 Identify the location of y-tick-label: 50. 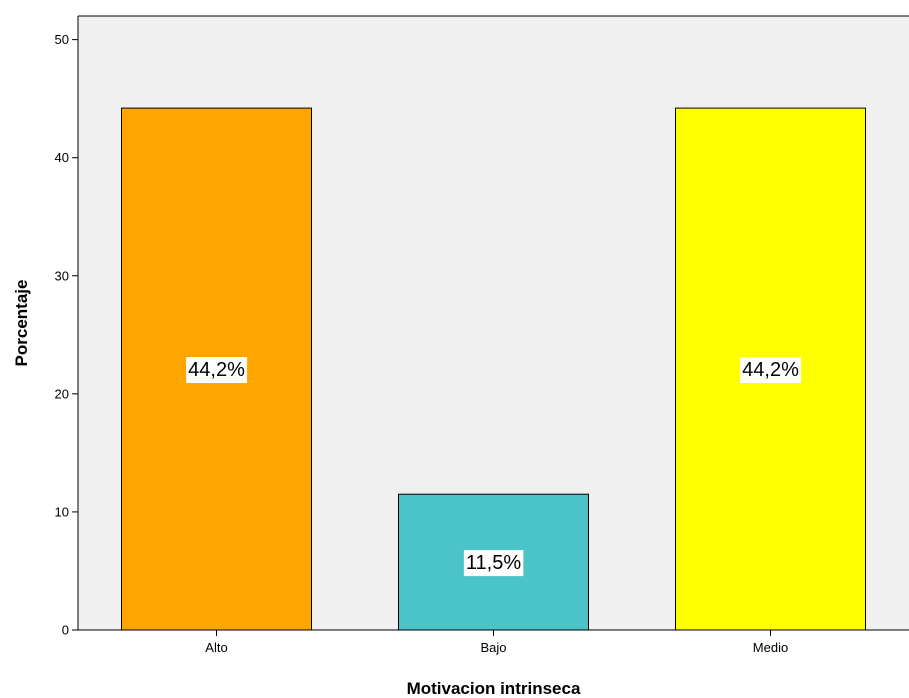
(62, 39).